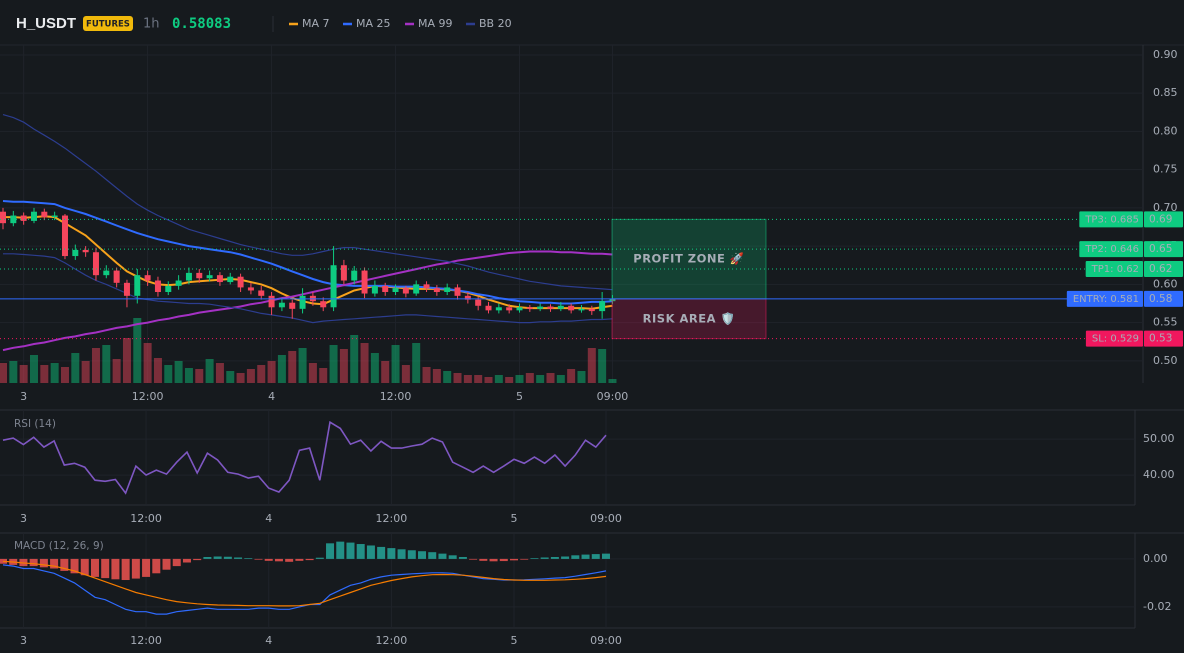  What do you see at coordinates (1165, 360) in the screenshot?
I see `y-tick-label: 0.50` at bounding box center [1165, 360].